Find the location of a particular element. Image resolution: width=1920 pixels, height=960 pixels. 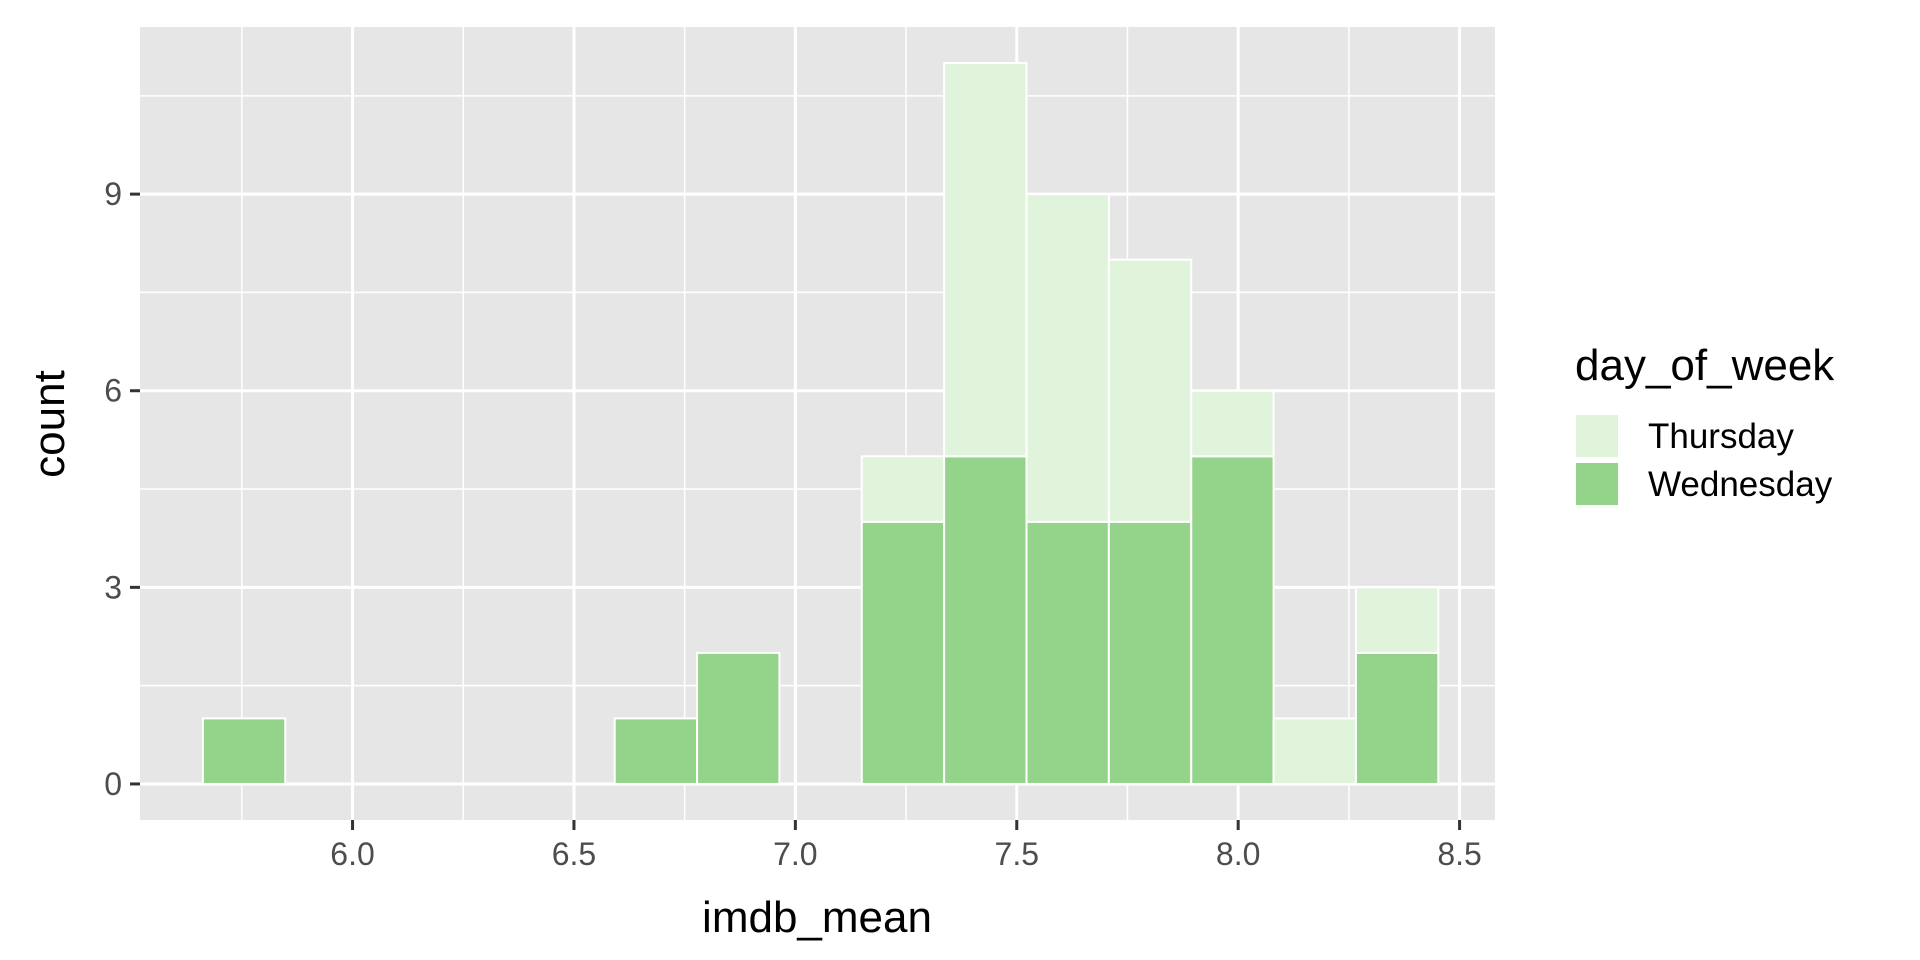

y-tick-label: 9 is located at coordinates (113, 194).